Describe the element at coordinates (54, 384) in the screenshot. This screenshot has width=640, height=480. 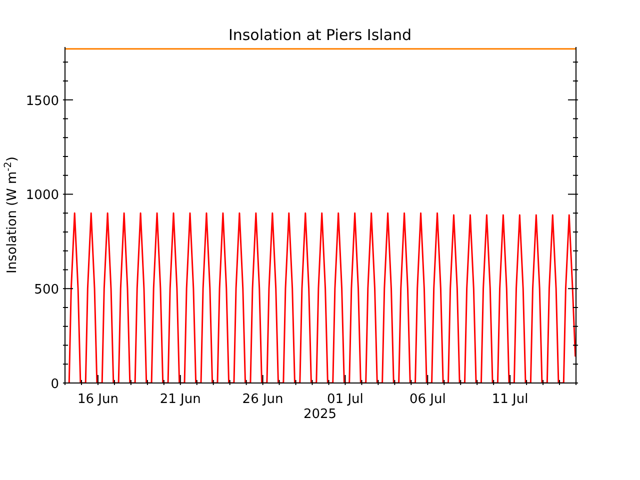
I see `y-tick-label: 0` at that location.